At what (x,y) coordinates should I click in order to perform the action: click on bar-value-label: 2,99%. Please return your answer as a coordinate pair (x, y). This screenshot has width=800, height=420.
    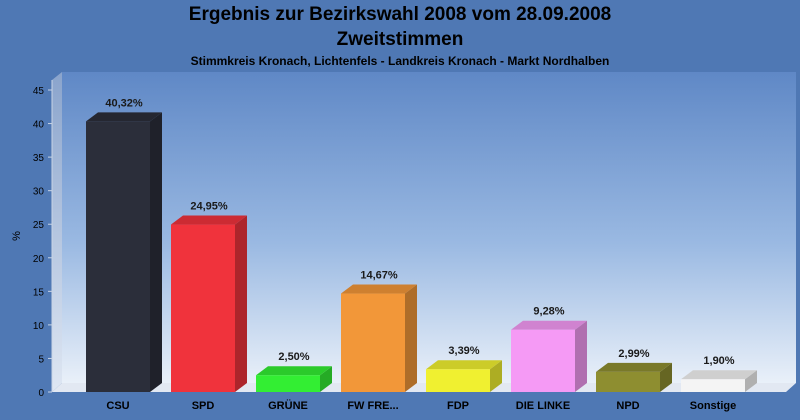
    Looking at the image, I should click on (633, 354).